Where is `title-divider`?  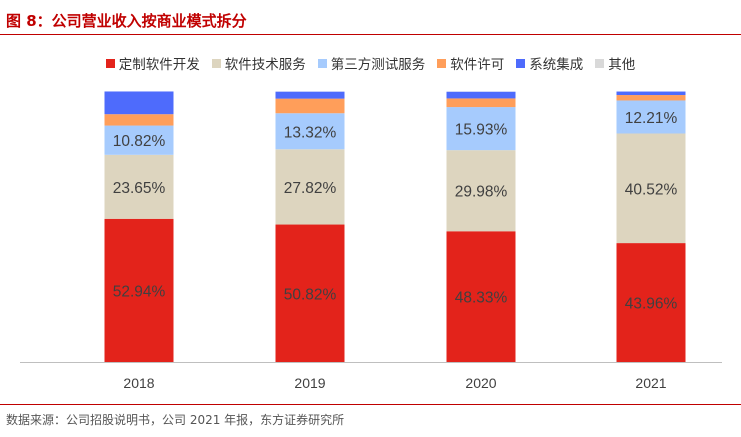
title-divider is located at coordinates (370, 34).